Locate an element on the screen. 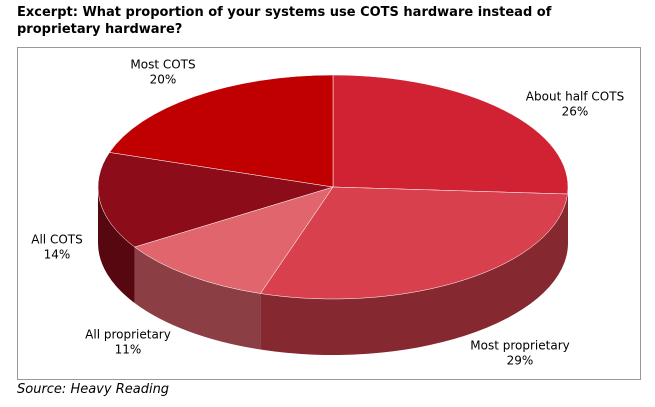 Image resolution: width=655 pixels, height=407 pixels. slice-label: Most COTS is located at coordinates (162, 65).